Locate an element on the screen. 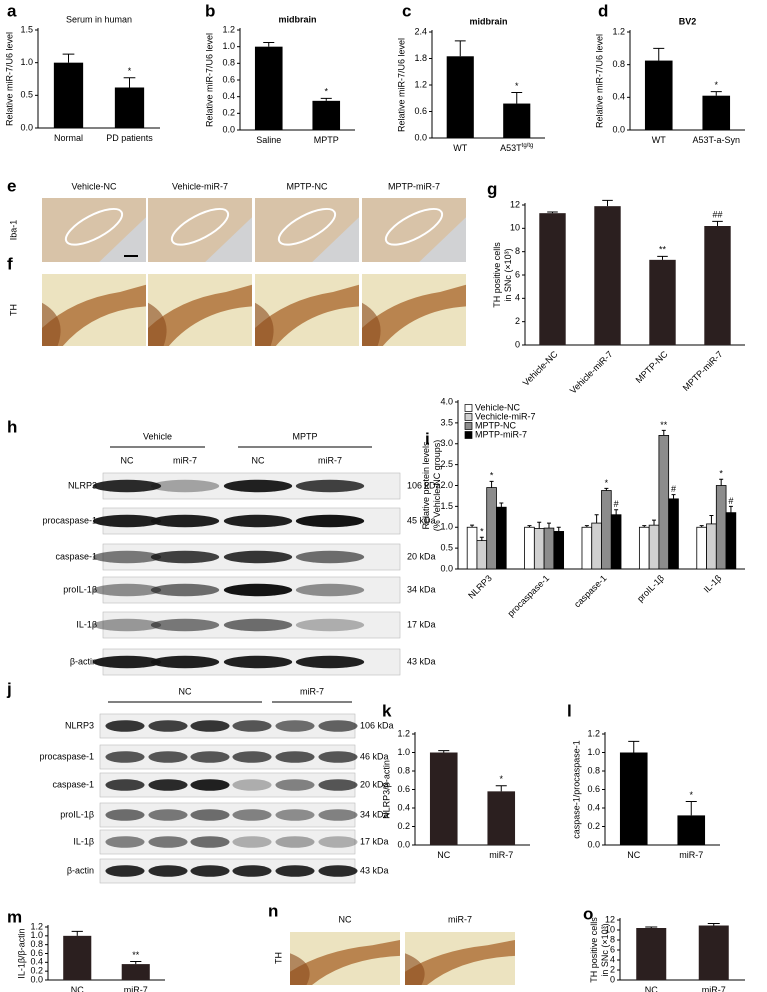 Image resolution: width=767 pixels, height=992 pixels. protein-label: proIL-1β is located at coordinates (77, 814).